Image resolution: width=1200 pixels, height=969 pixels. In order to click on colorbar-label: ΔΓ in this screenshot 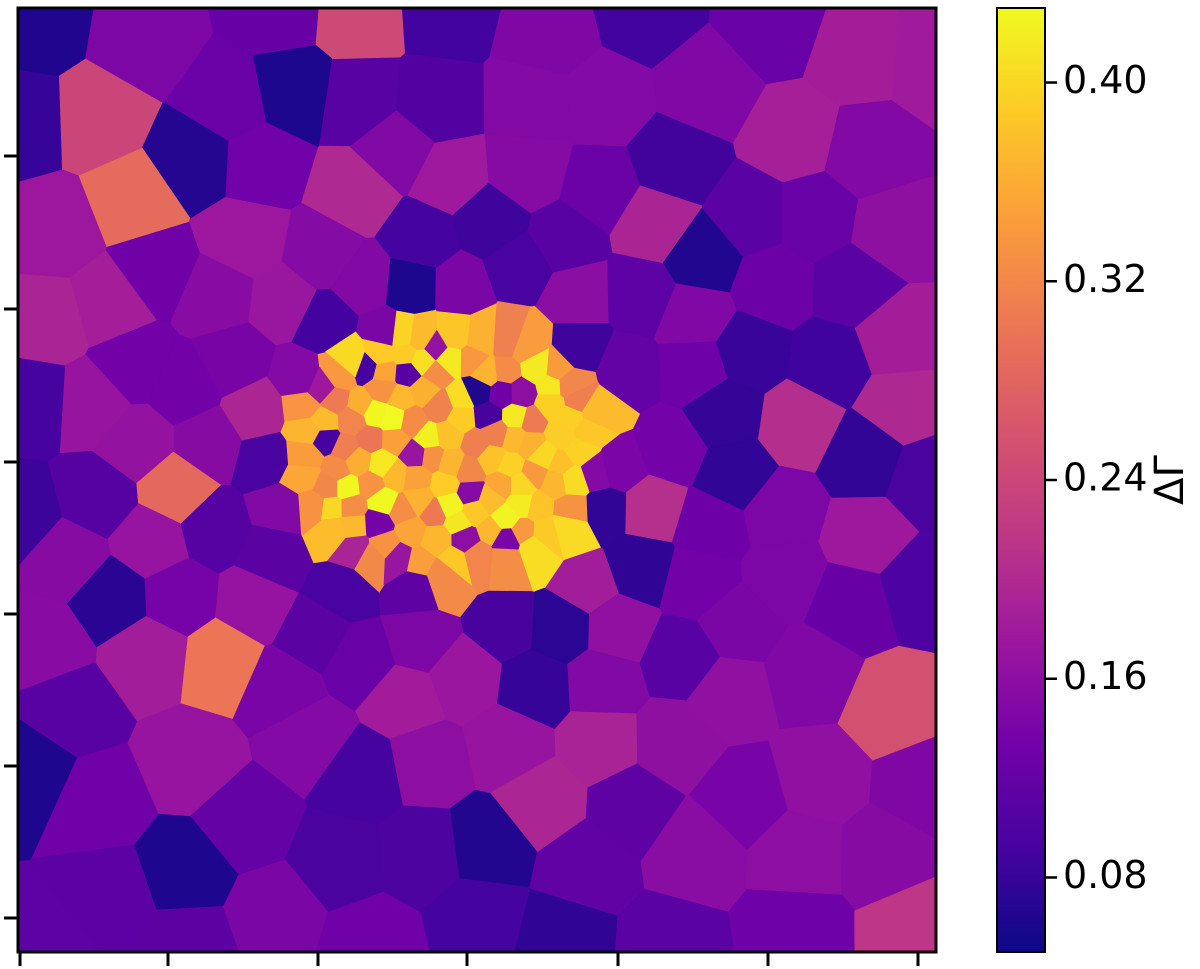, I will do `click(1170, 479)`.